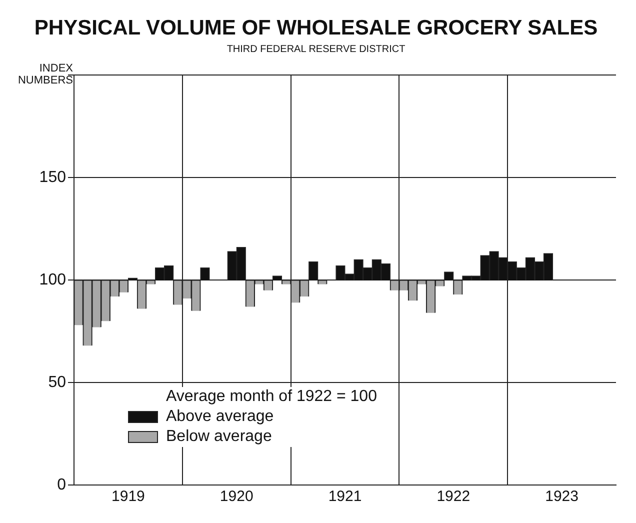 The image size is (636, 523). Describe the element at coordinates (46, 74) in the screenshot. I see `y-axis-title: INDEX NUMBERS` at that location.